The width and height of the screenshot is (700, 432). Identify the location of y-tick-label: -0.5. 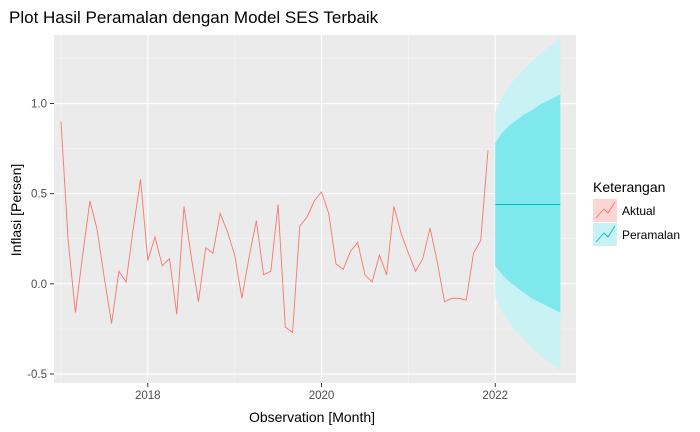
(37, 375).